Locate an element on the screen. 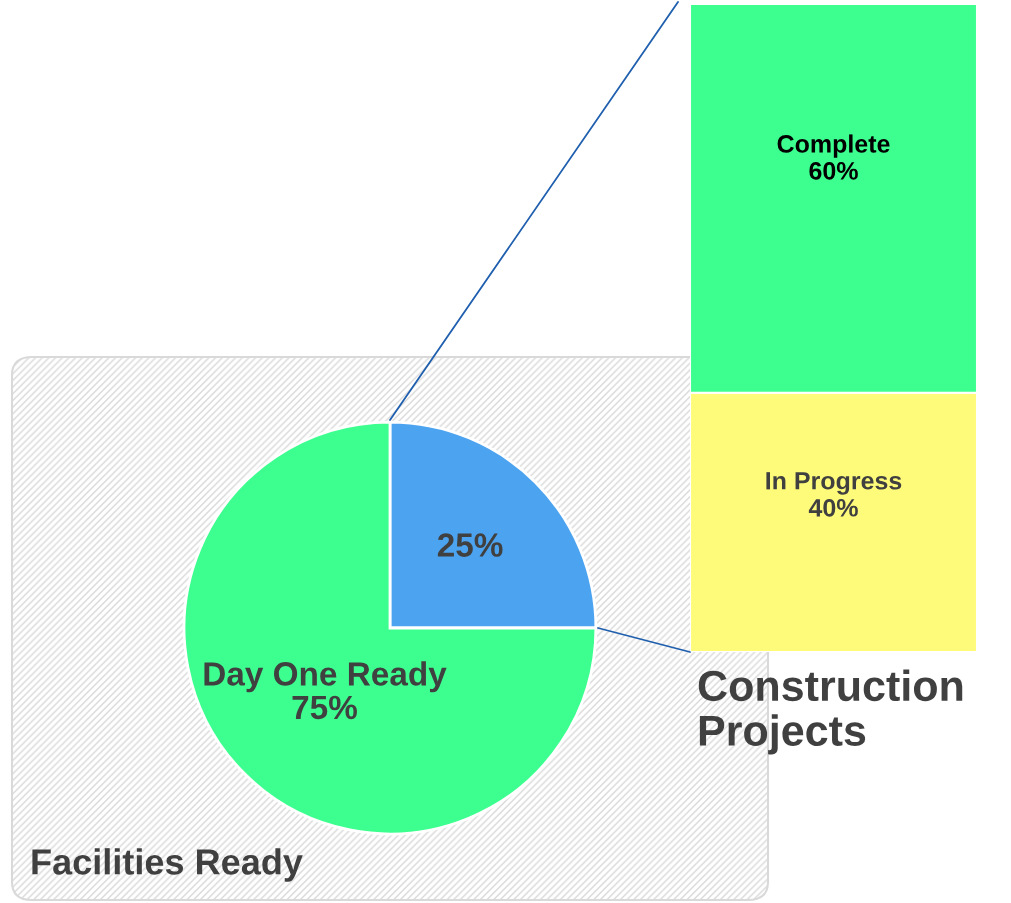 The height and width of the screenshot is (903, 1011). text: Construction Projects is located at coordinates (830, 712).